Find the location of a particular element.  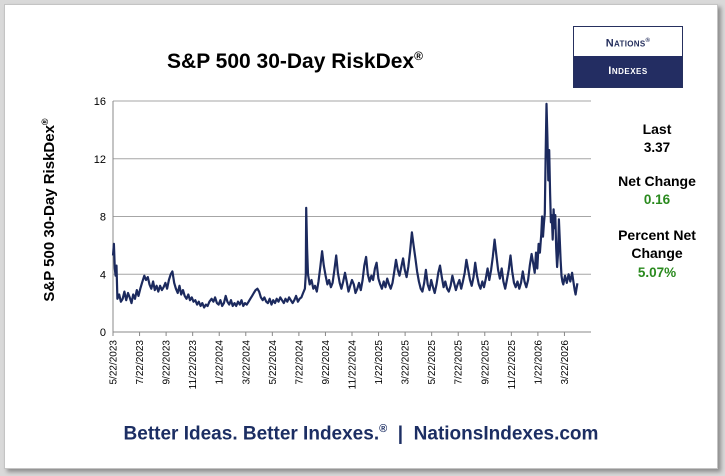

x-tick-label: 11/22/2023 is located at coordinates (193, 365).